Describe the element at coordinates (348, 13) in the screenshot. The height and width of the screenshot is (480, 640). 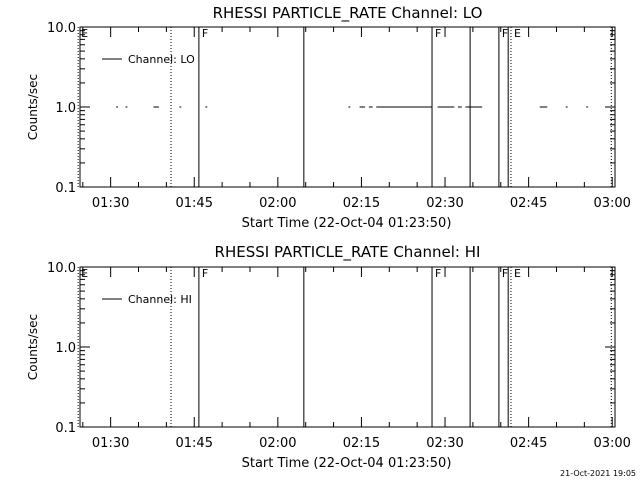
I see `chart-title: RHESSI PARTICLE_RATE Channel: LO` at that location.